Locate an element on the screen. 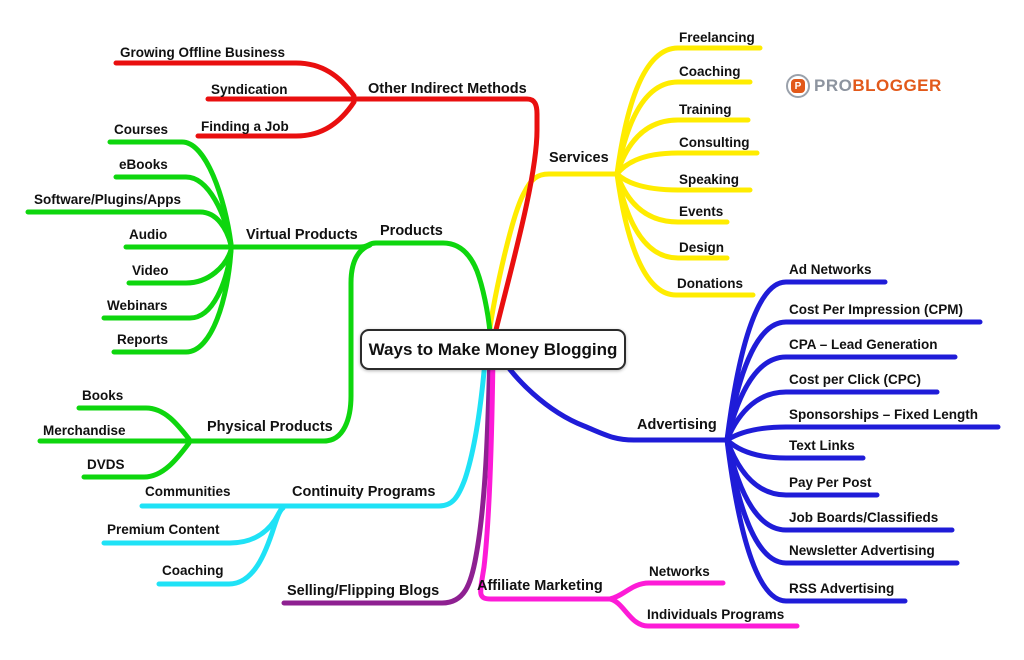 This screenshot has width=1024, height=660. branch-continuity-lines is located at coordinates (295, 460).